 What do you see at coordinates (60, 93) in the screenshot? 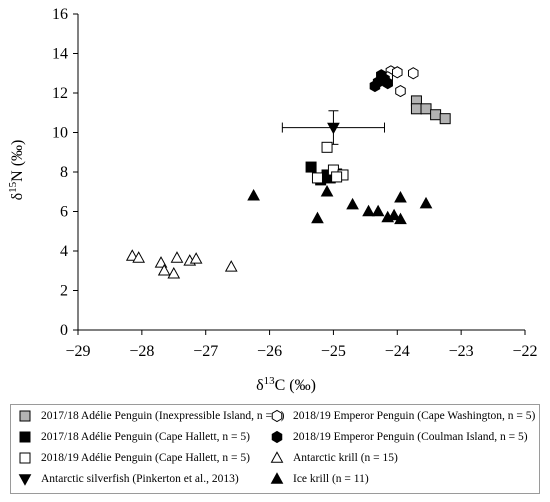
I see `y-tick-label: 12` at bounding box center [60, 93].